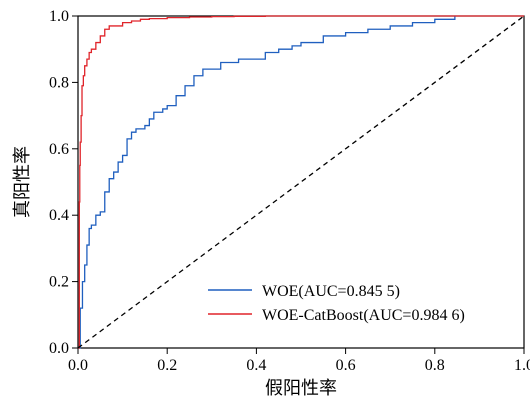  I want to click on x-axis-label: 假阳性率, so click(301, 388).